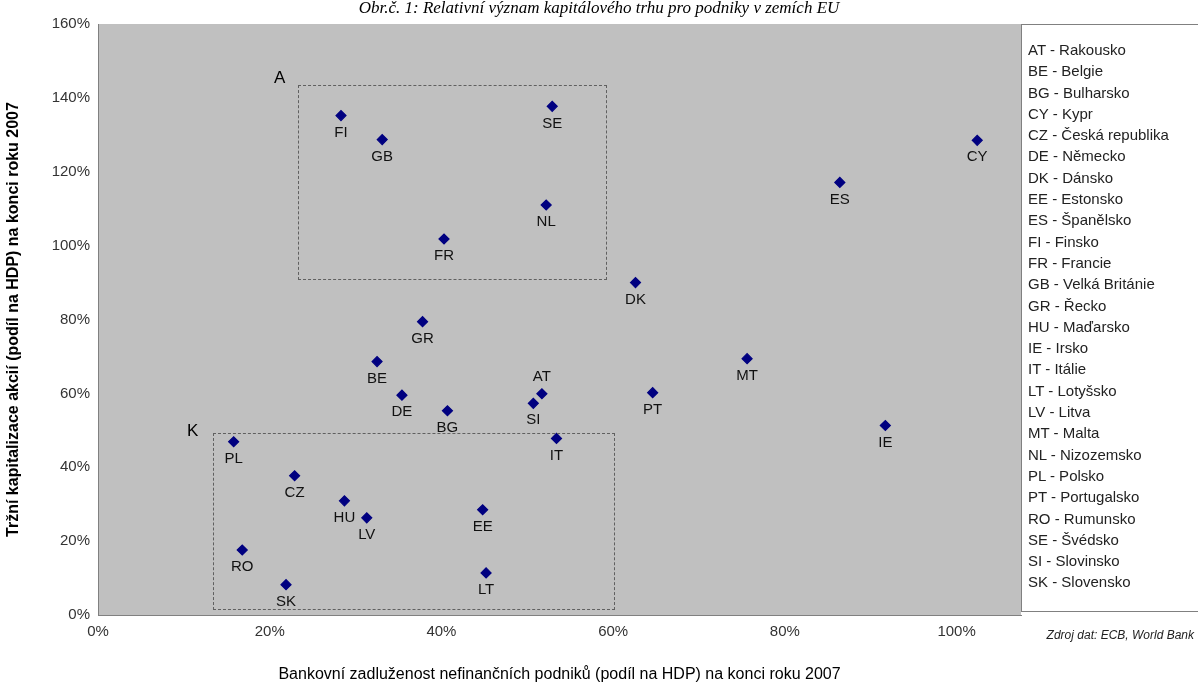 The height and width of the screenshot is (688, 1198). What do you see at coordinates (1080, 582) in the screenshot?
I see `text: SK - Slovensko` at bounding box center [1080, 582].